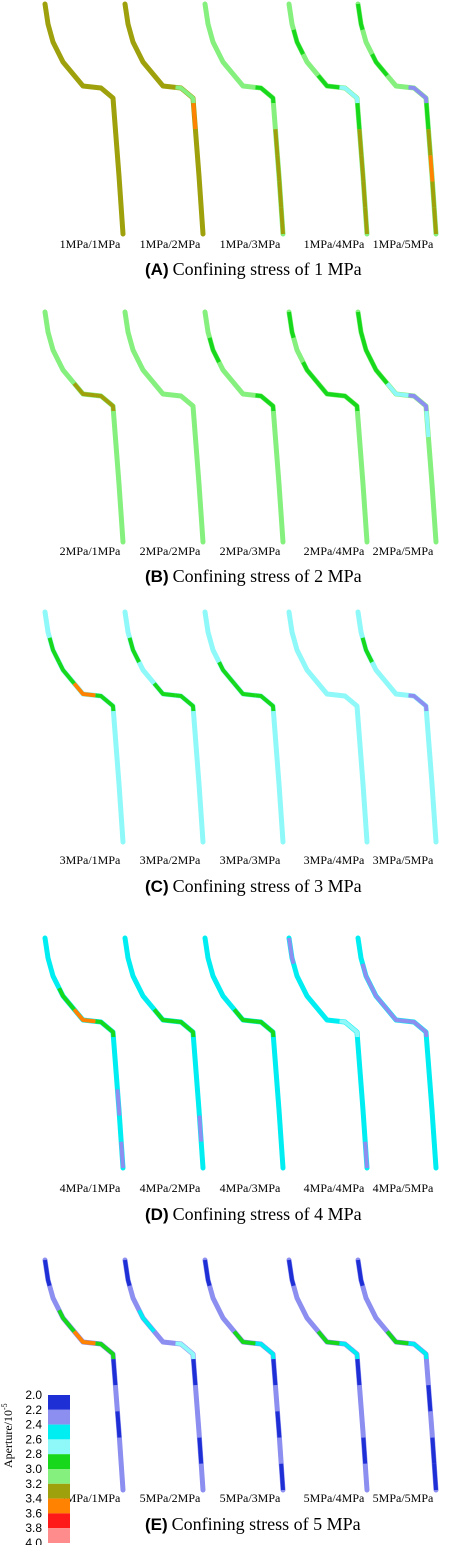 This screenshot has height=1545, width=474. I want to click on panel-caption: (E) Confining stress of 5 MPa, so click(253, 1524).